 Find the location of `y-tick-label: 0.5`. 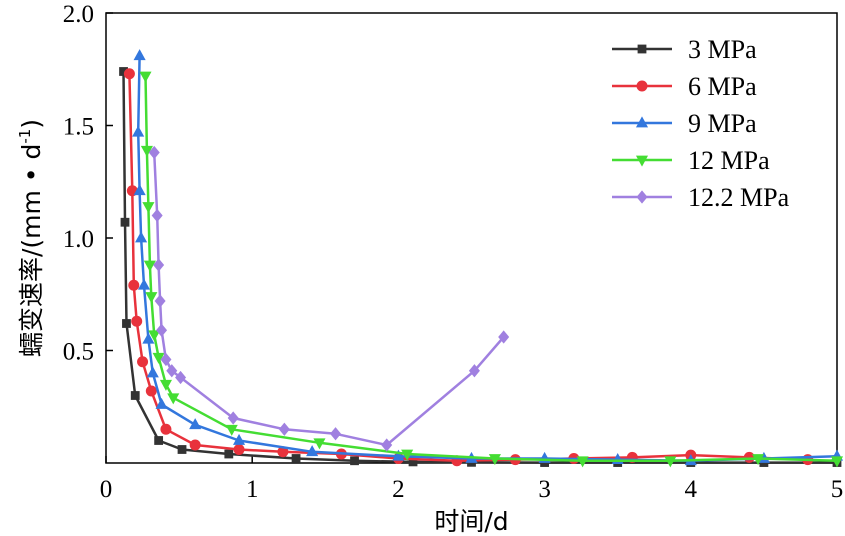

y-tick-label: 0.5 is located at coordinates (78, 352).